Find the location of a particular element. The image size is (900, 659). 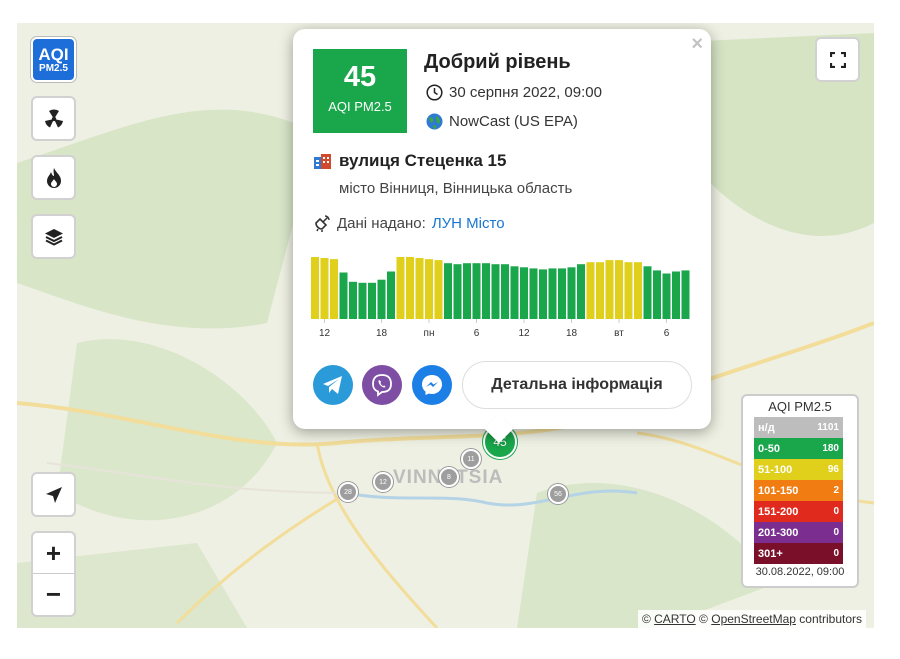

map-attribution: © CARTO © OpenStreetMap contributors is located at coordinates (751, 619).